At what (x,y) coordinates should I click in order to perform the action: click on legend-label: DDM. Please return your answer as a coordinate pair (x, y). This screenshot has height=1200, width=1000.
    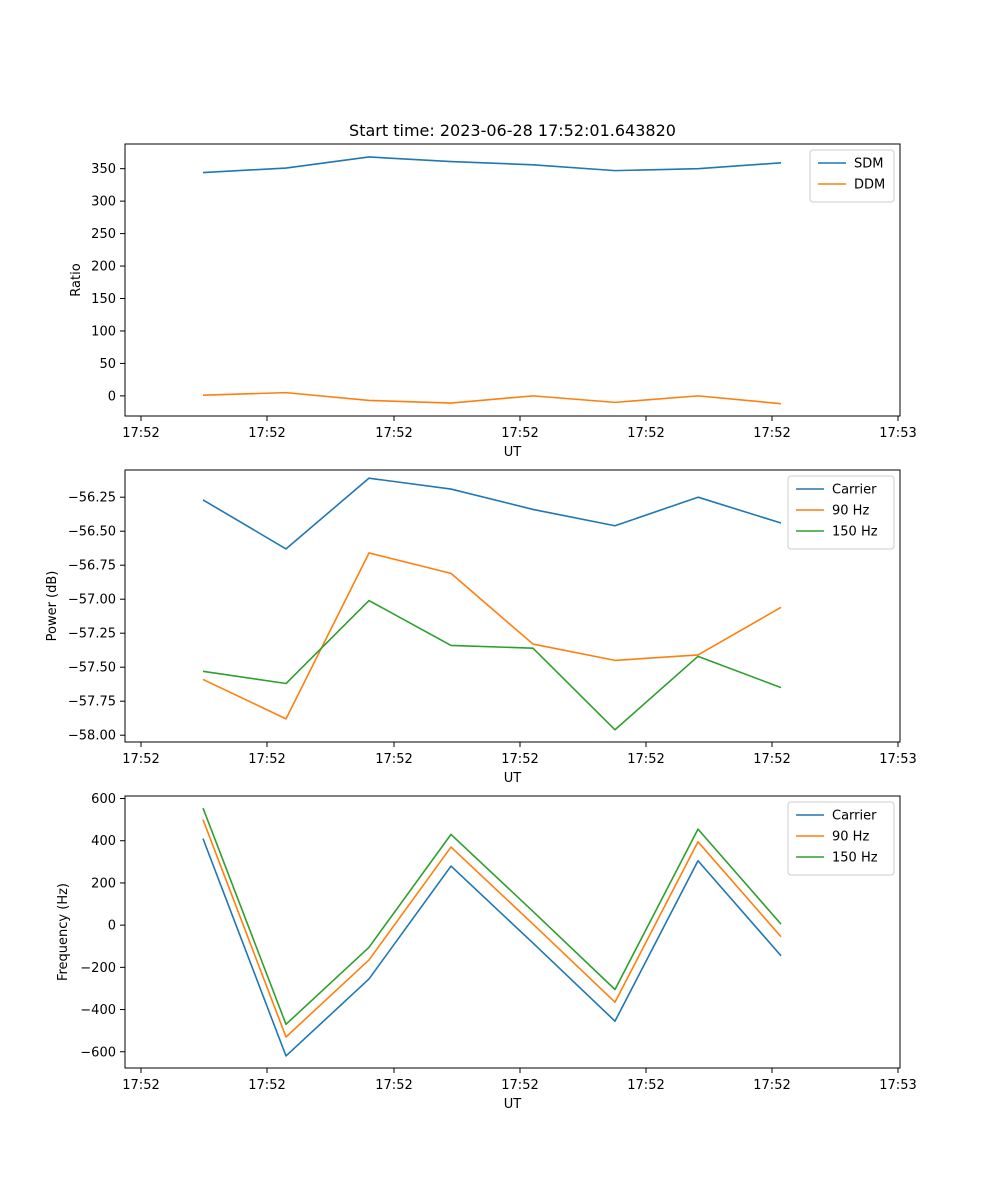
    Looking at the image, I should click on (869, 185).